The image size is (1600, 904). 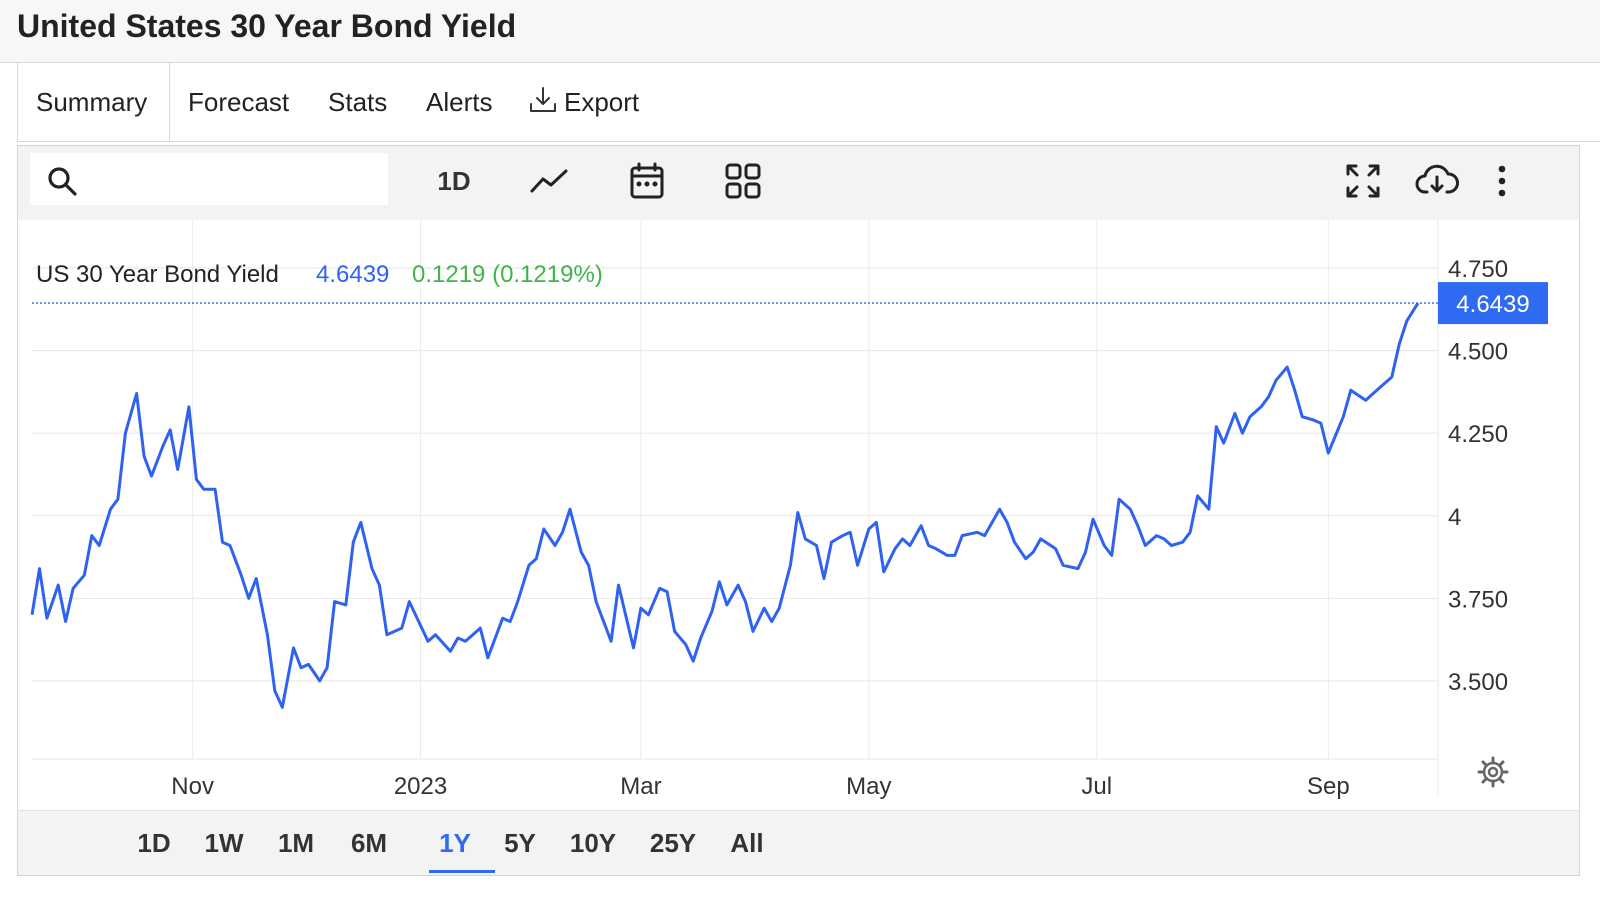 What do you see at coordinates (760, 786) in the screenshot?
I see `x-axis: Nov 2023 Mar May Jul Sep` at bounding box center [760, 786].